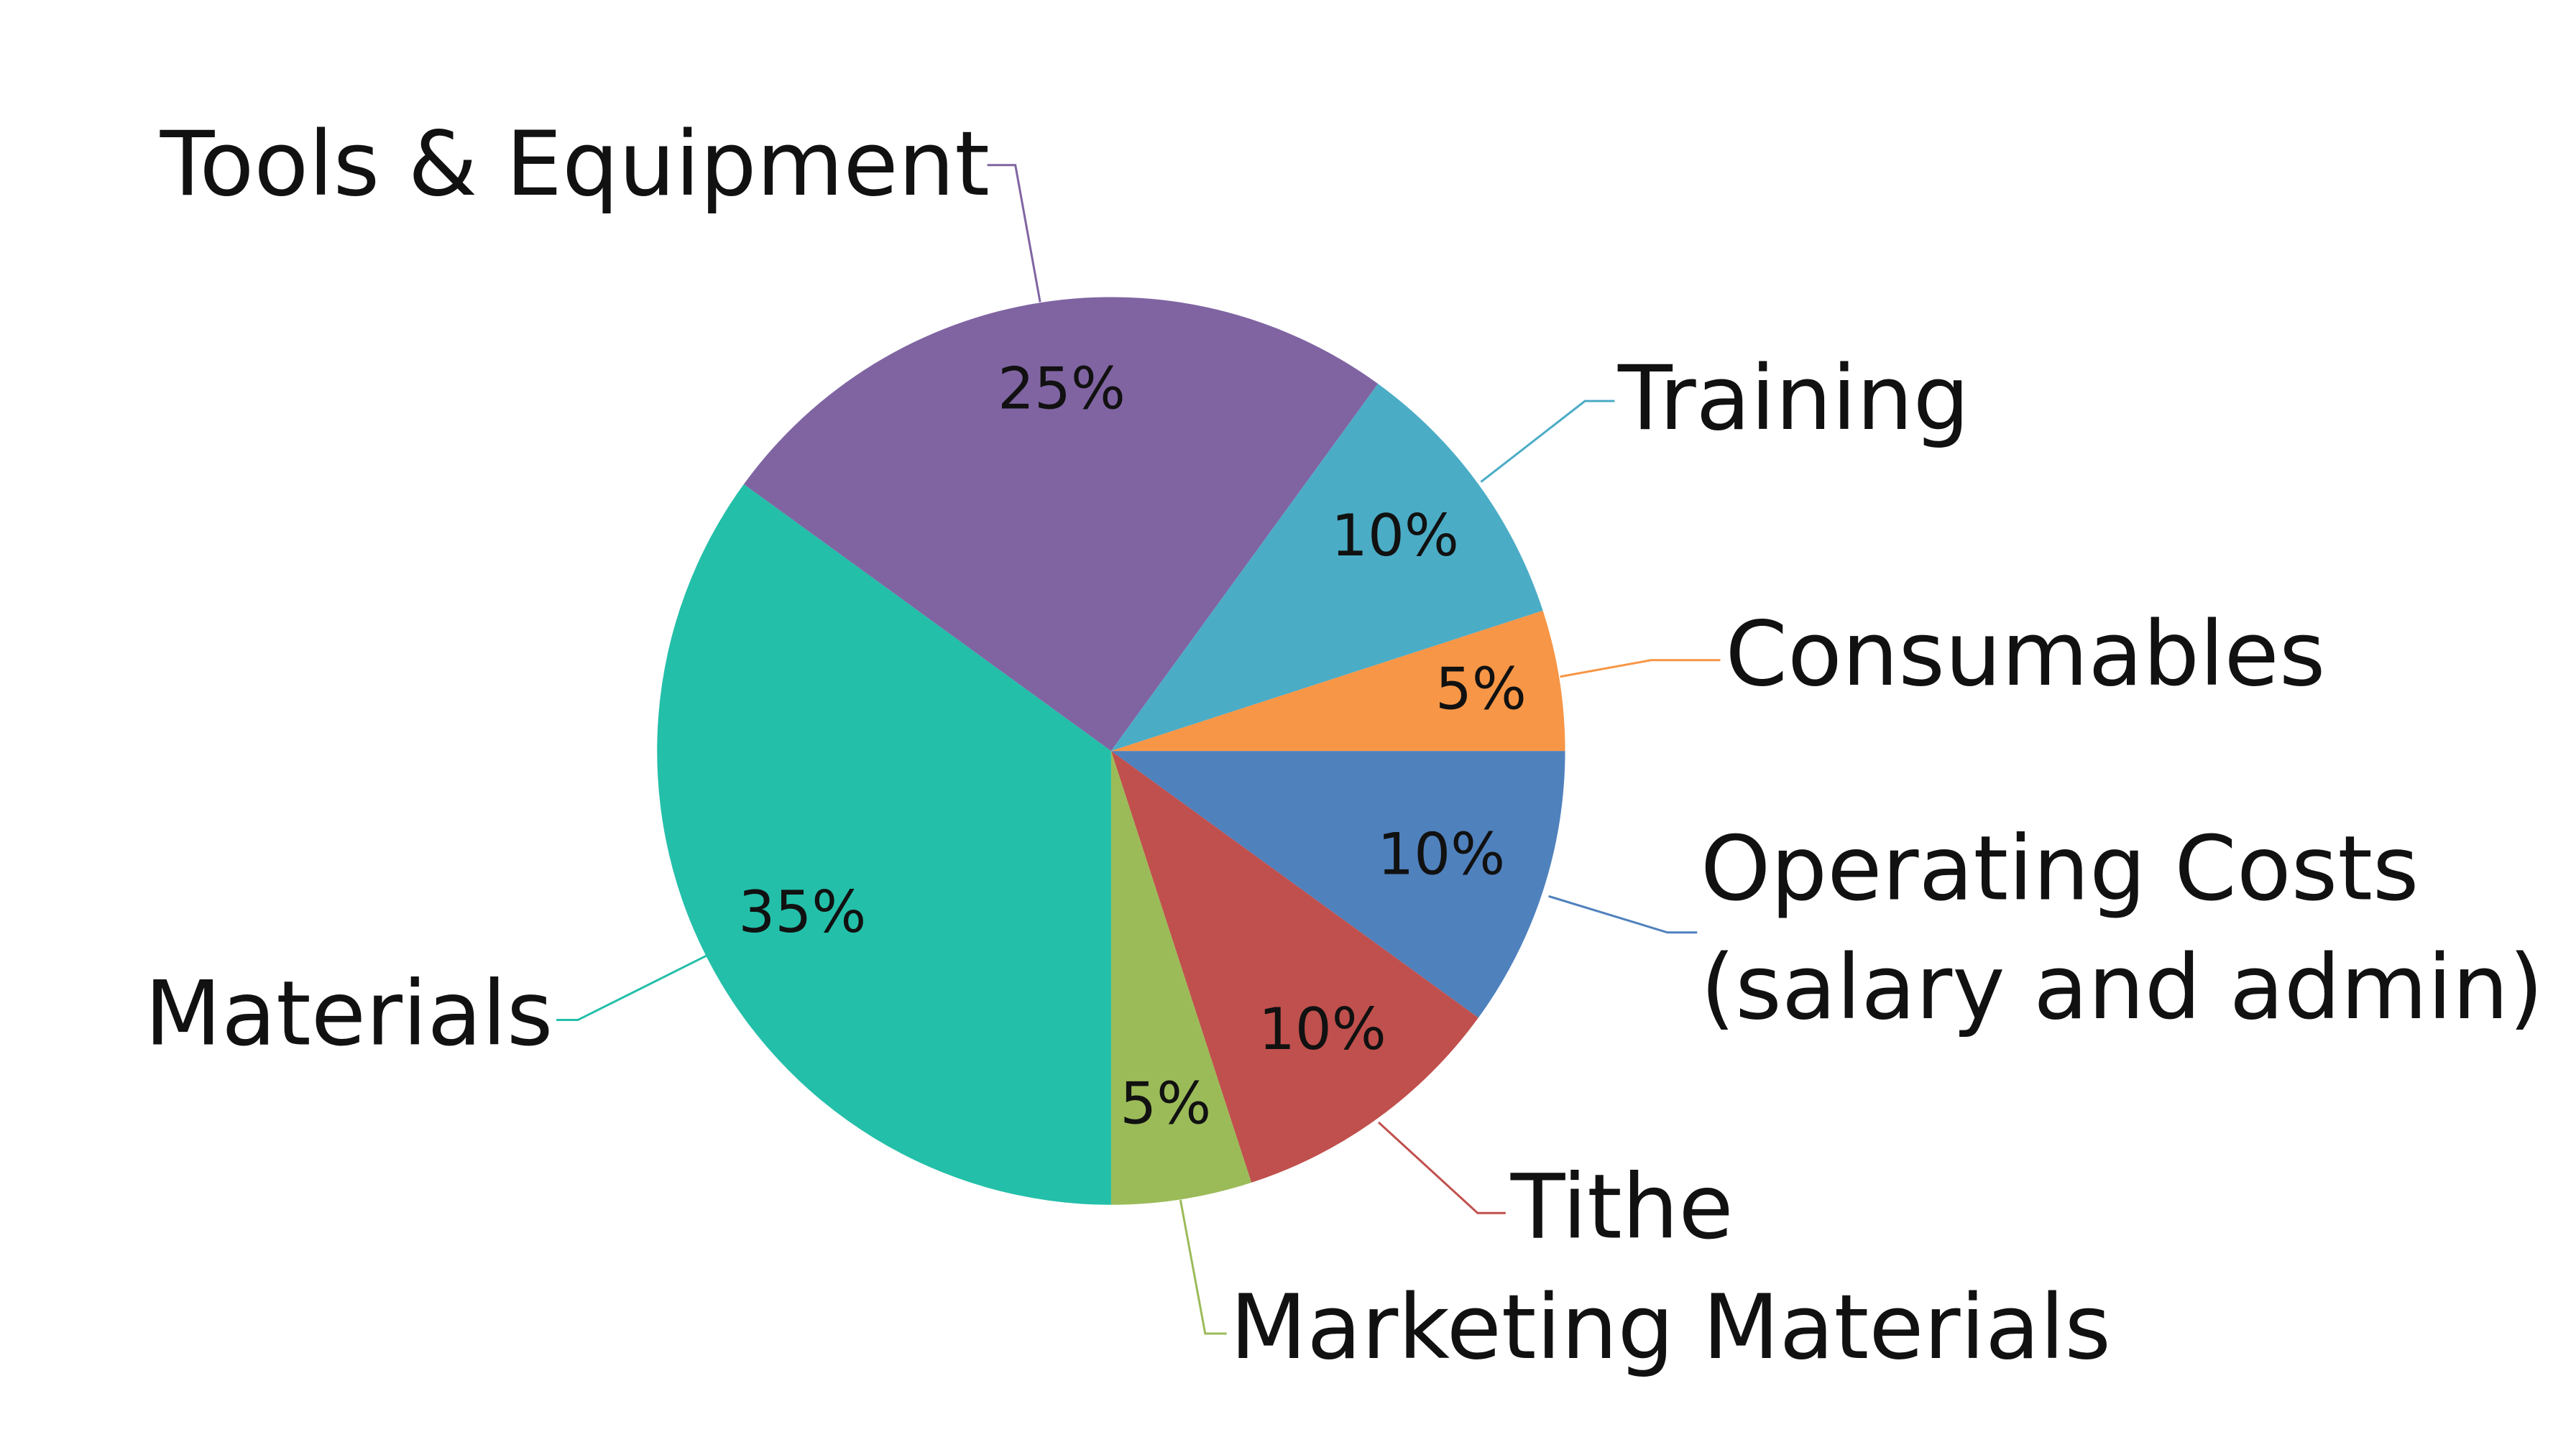  Describe the element at coordinates (1670, 1328) in the screenshot. I see `legend-label: Marketing Materials` at that location.